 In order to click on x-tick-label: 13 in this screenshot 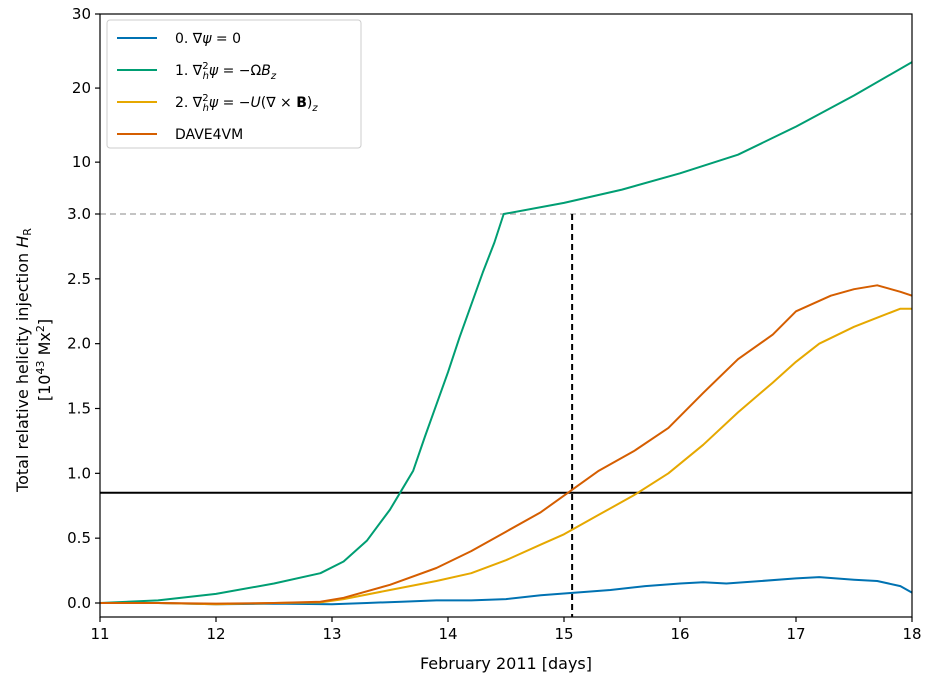, I will do `click(331, 634)`.